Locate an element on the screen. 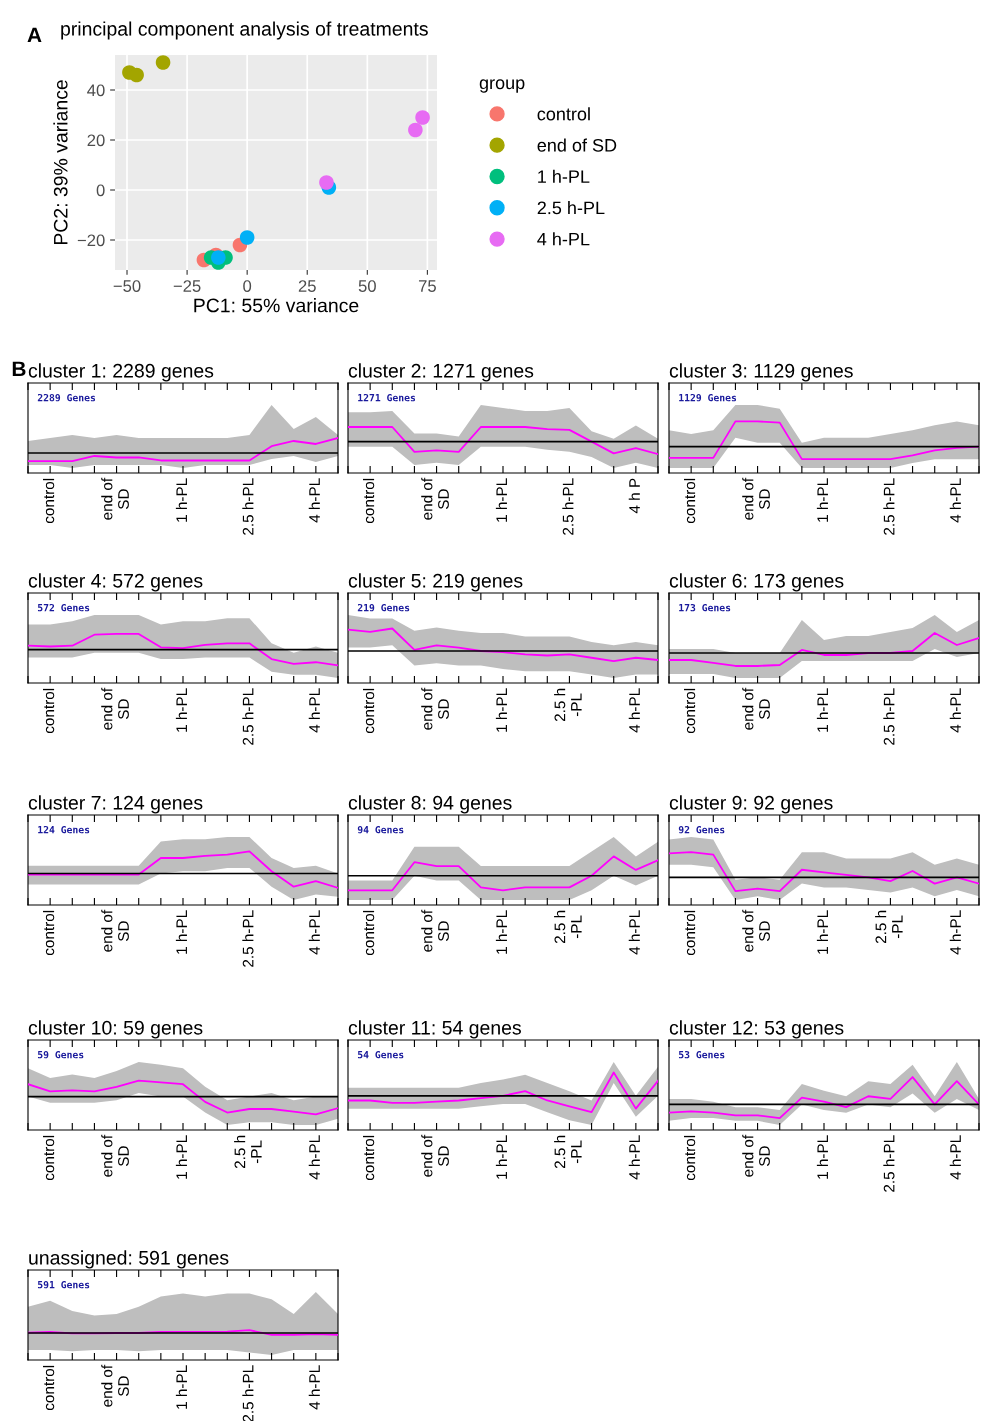 The image size is (983, 1421). legend-label: 4 h-PL is located at coordinates (563, 239).